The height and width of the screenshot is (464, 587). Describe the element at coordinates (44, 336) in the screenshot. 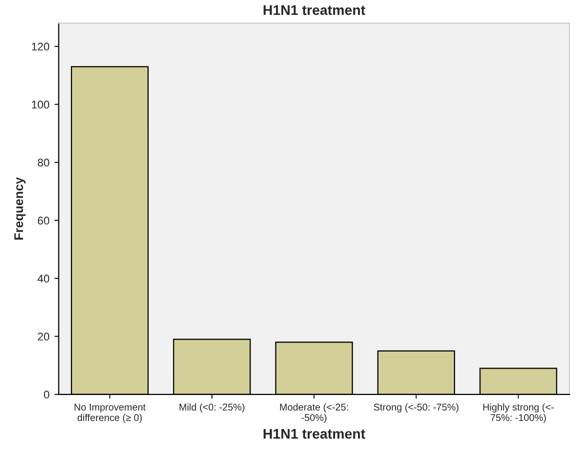

I see `y-tick-label: 20` at that location.